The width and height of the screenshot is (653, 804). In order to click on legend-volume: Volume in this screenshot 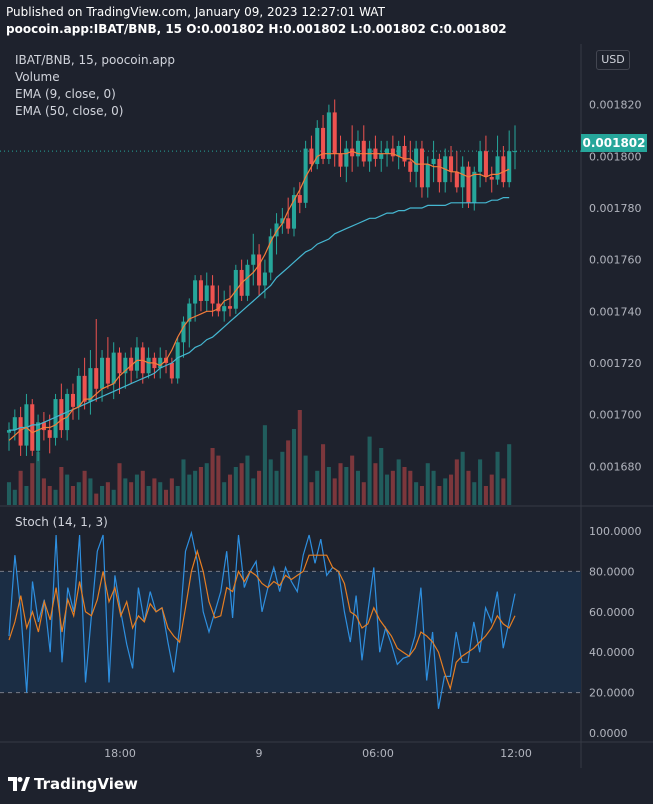, I will do `click(37, 77)`.